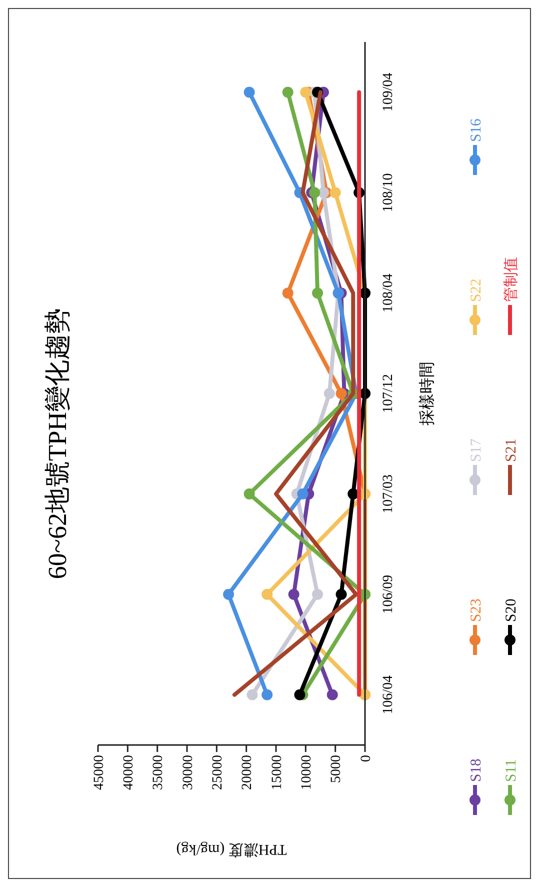 The height and width of the screenshot is (887, 539). I want to click on y-axis-title: 採樣時間, so click(427, 394).